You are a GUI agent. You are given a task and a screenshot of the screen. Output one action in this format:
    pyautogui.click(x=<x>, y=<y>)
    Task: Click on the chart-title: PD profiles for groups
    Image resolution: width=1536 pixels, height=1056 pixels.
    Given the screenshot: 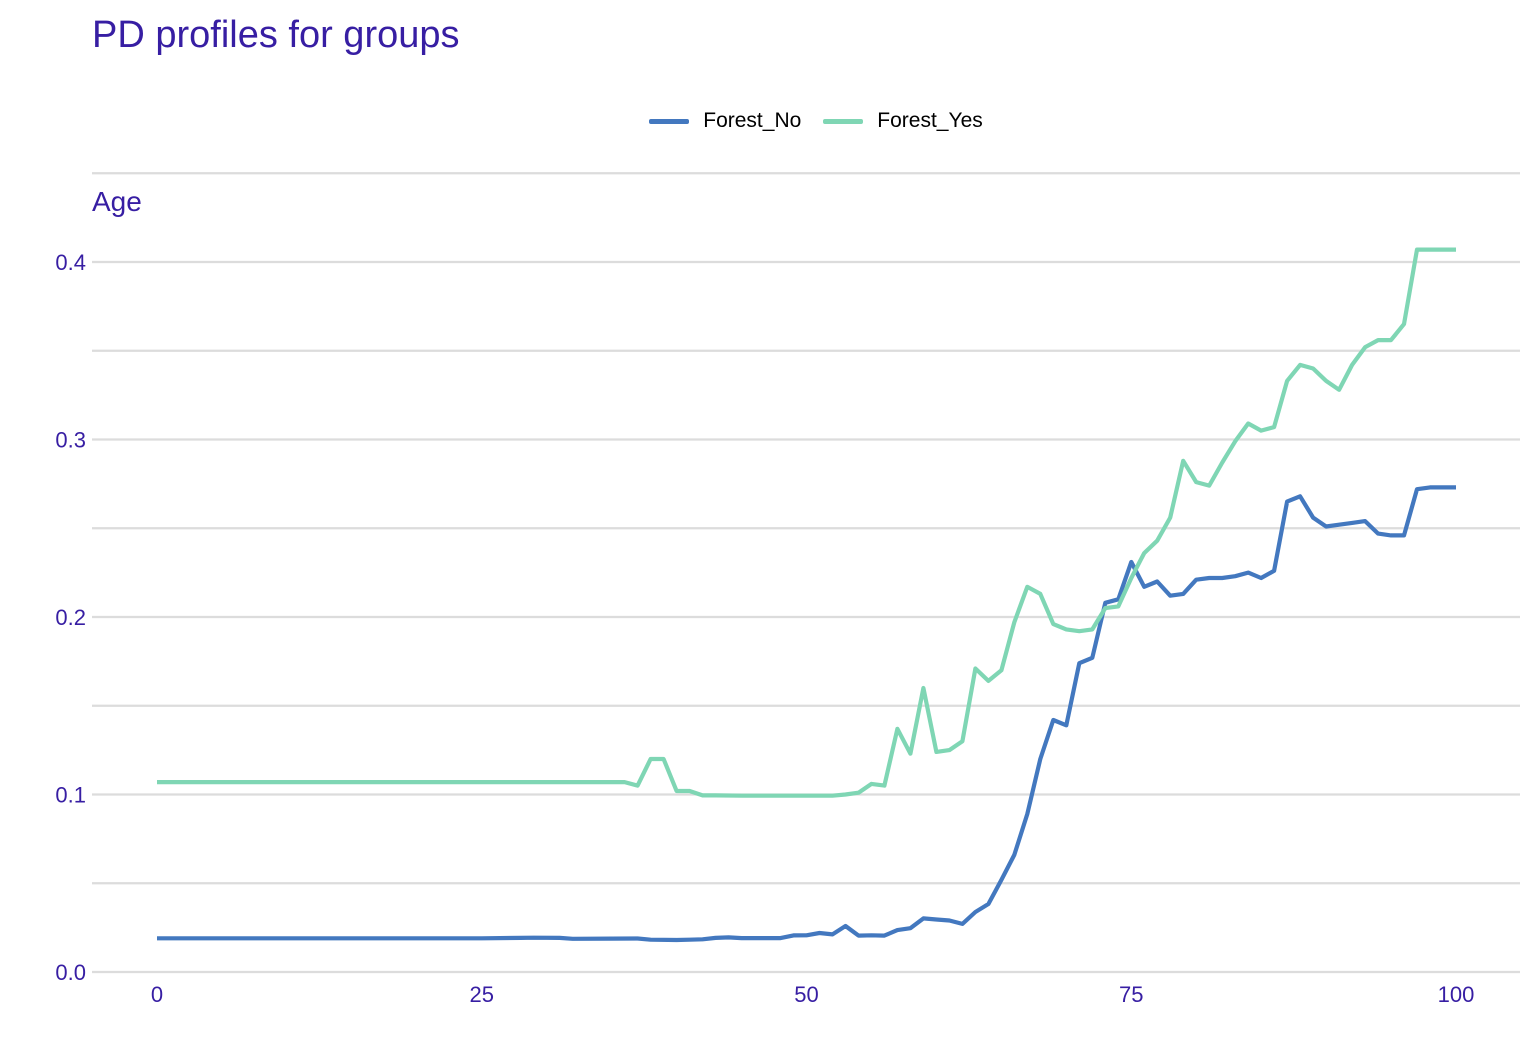 What is the action you would take?
    pyautogui.click(x=276, y=35)
    